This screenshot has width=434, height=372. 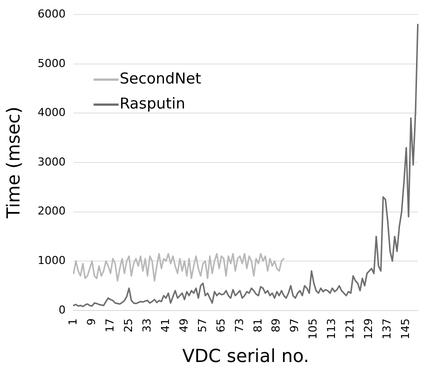 What do you see at coordinates (13, 163) in the screenshot?
I see `y-axis-title: Time (msec)` at bounding box center [13, 163].